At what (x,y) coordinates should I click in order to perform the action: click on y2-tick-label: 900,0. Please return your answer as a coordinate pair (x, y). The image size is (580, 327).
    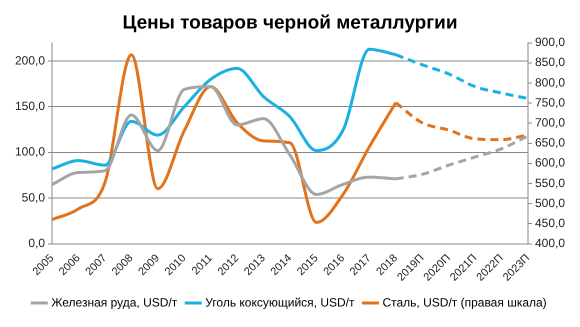
    Looking at the image, I should click on (550, 42).